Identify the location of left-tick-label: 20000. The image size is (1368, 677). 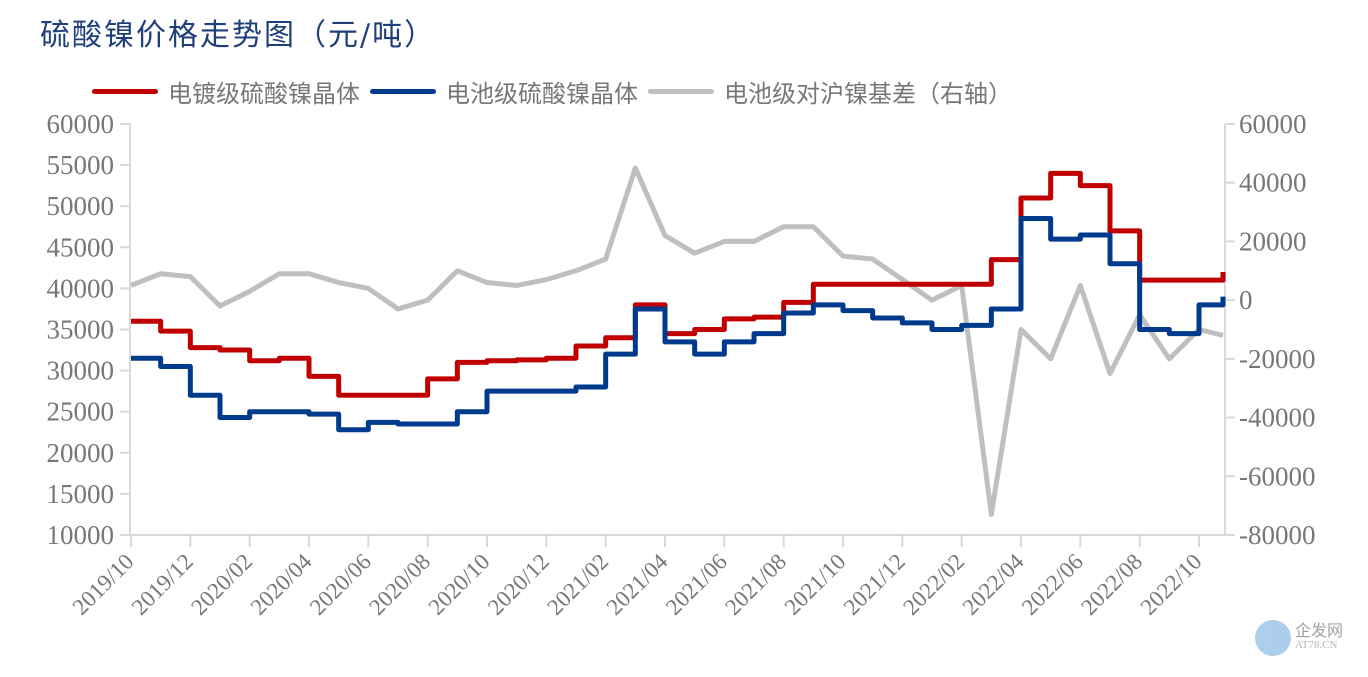
(81, 453).